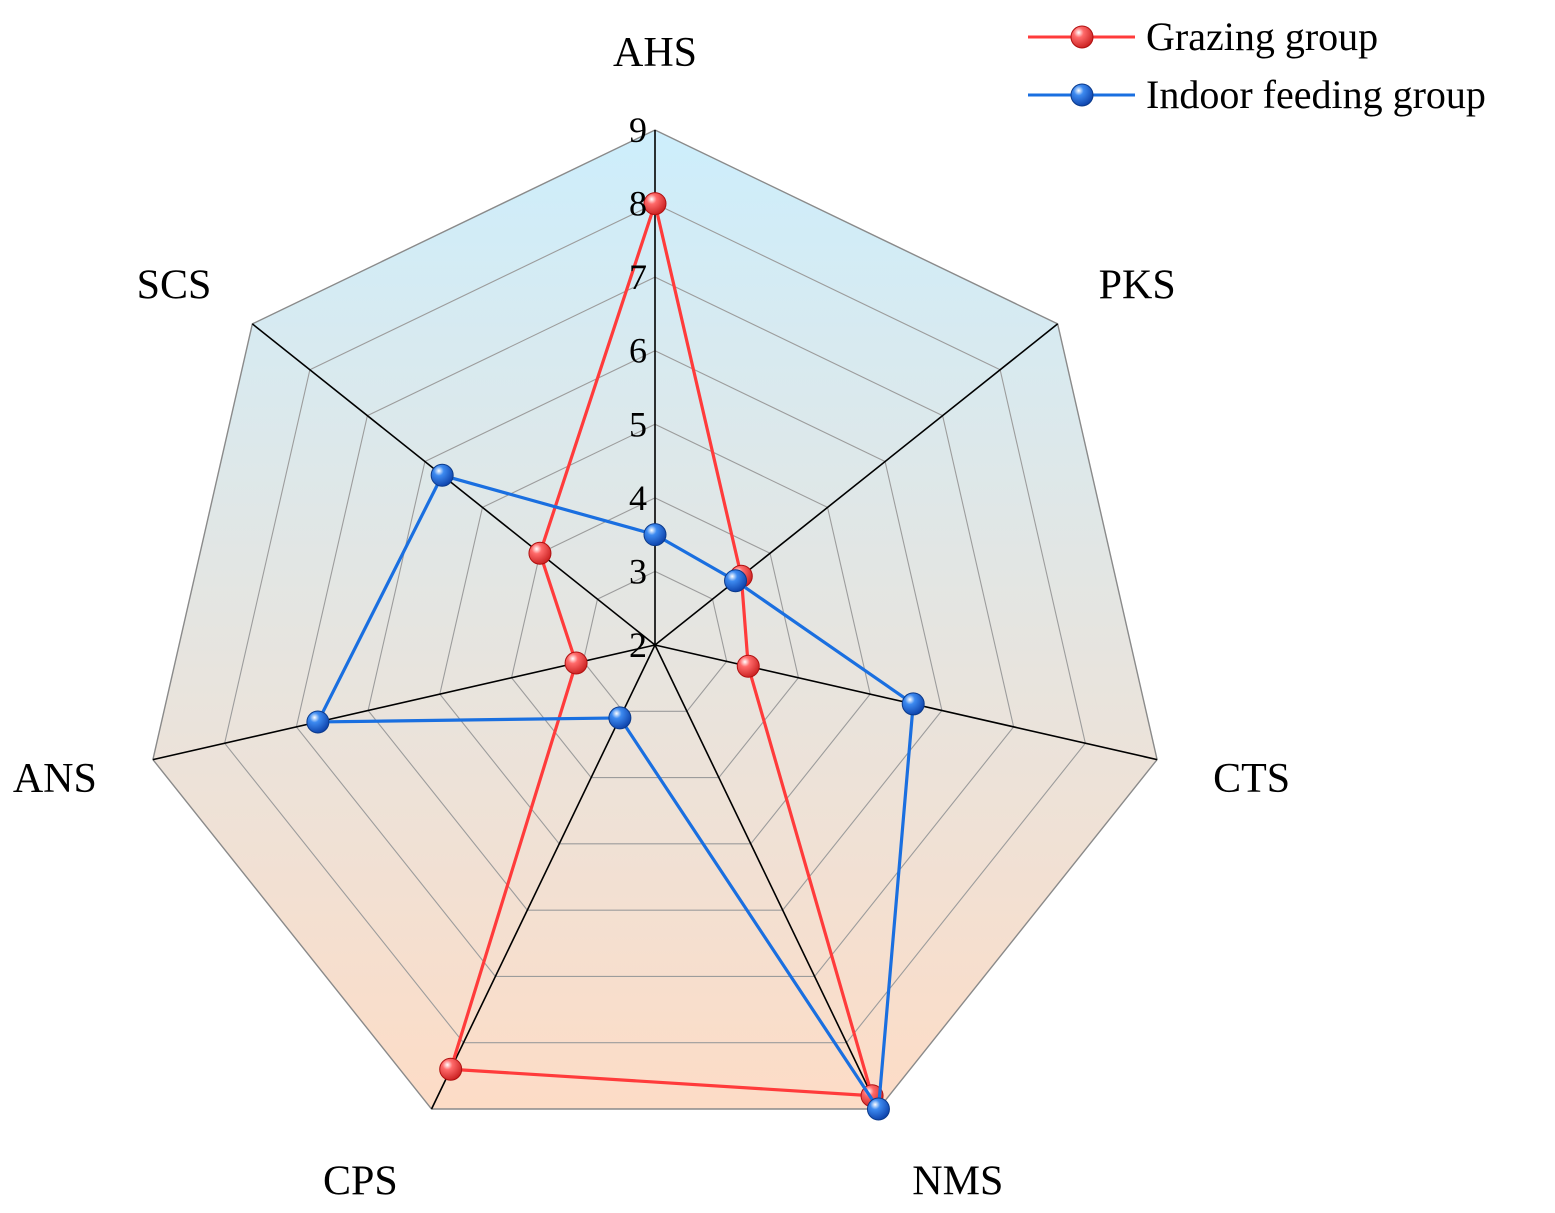 This screenshot has height=1213, width=1555. Describe the element at coordinates (620, 718) in the screenshot. I see `point-indoor-feeding-group-cps` at that location.